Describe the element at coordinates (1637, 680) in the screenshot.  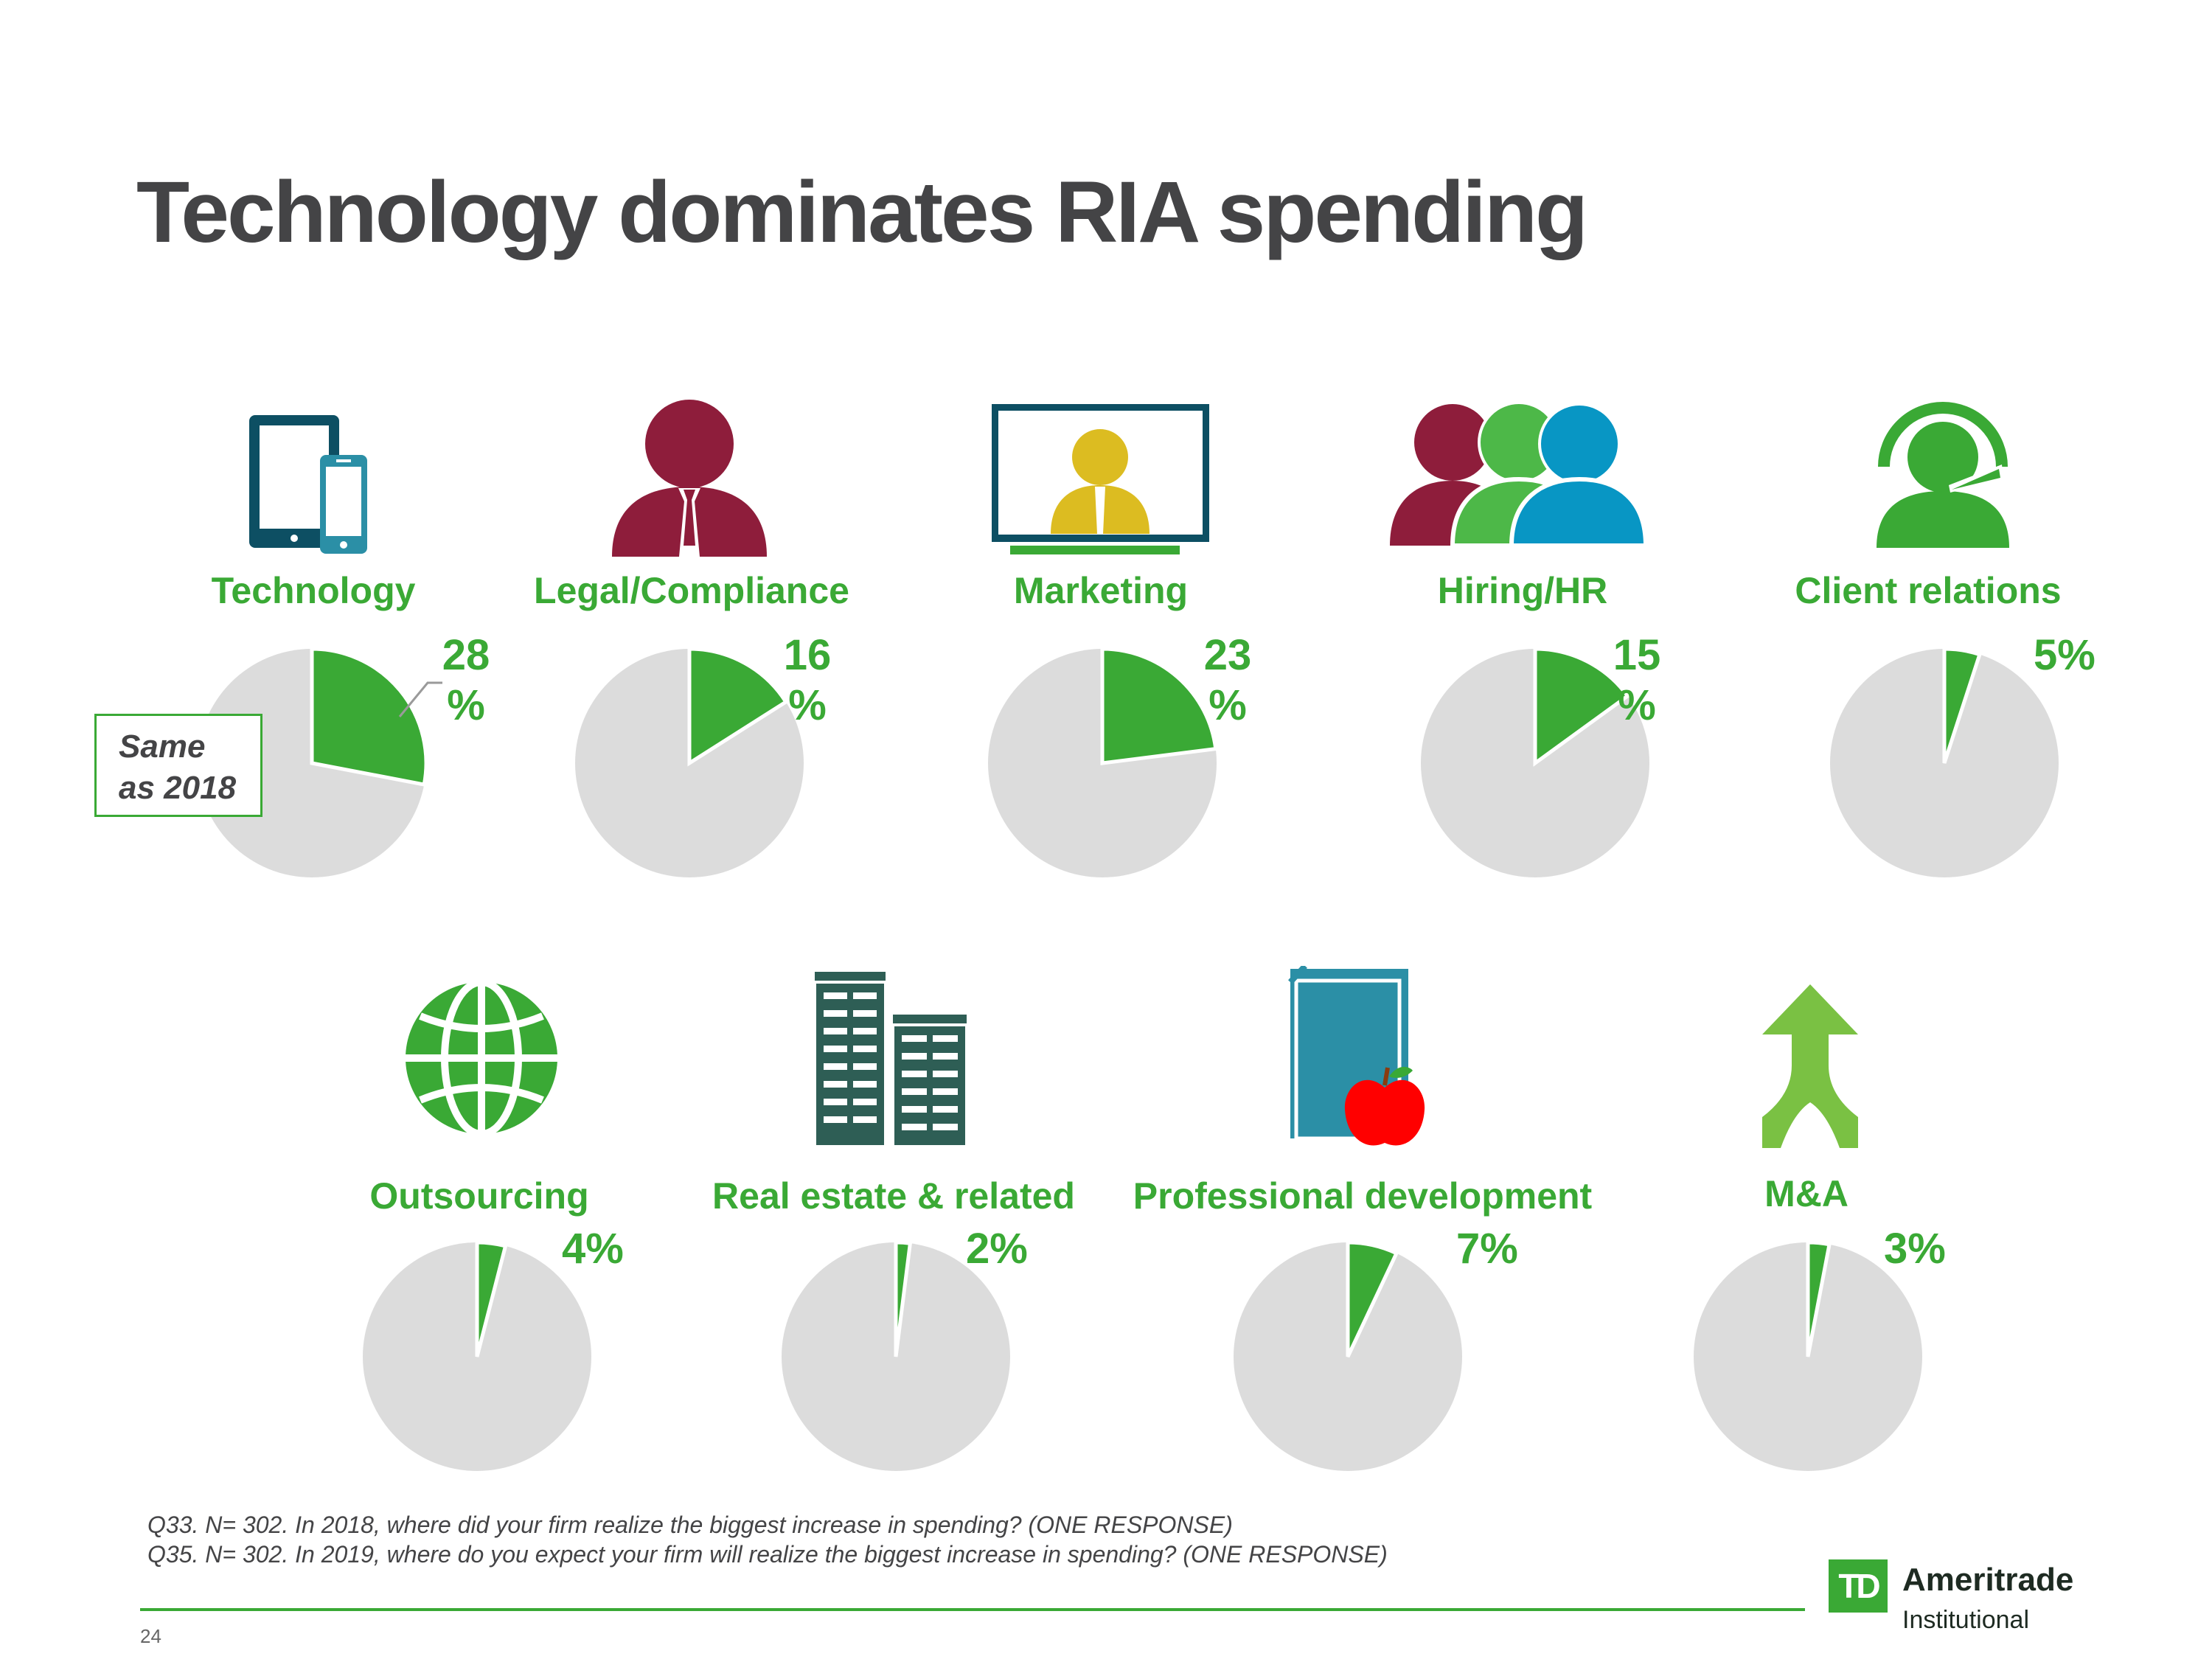
I see `value-label-hiring-hr: 15 %` at that location.